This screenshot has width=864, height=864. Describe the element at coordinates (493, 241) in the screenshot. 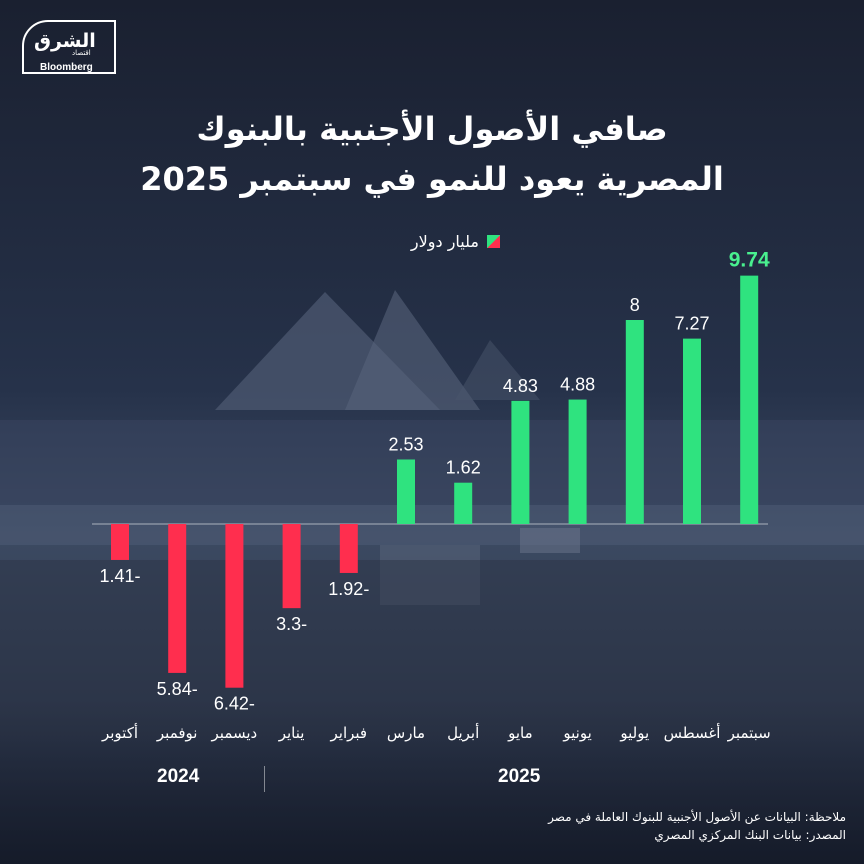

I see `legend-swatch` at that location.